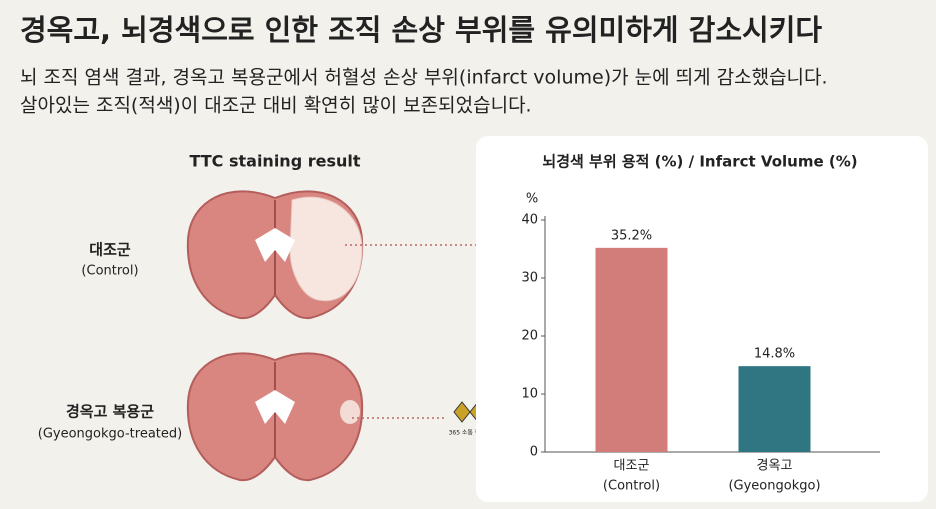 This screenshot has width=936, height=509. I want to click on x-tick-label: 경옥고, so click(775, 466).